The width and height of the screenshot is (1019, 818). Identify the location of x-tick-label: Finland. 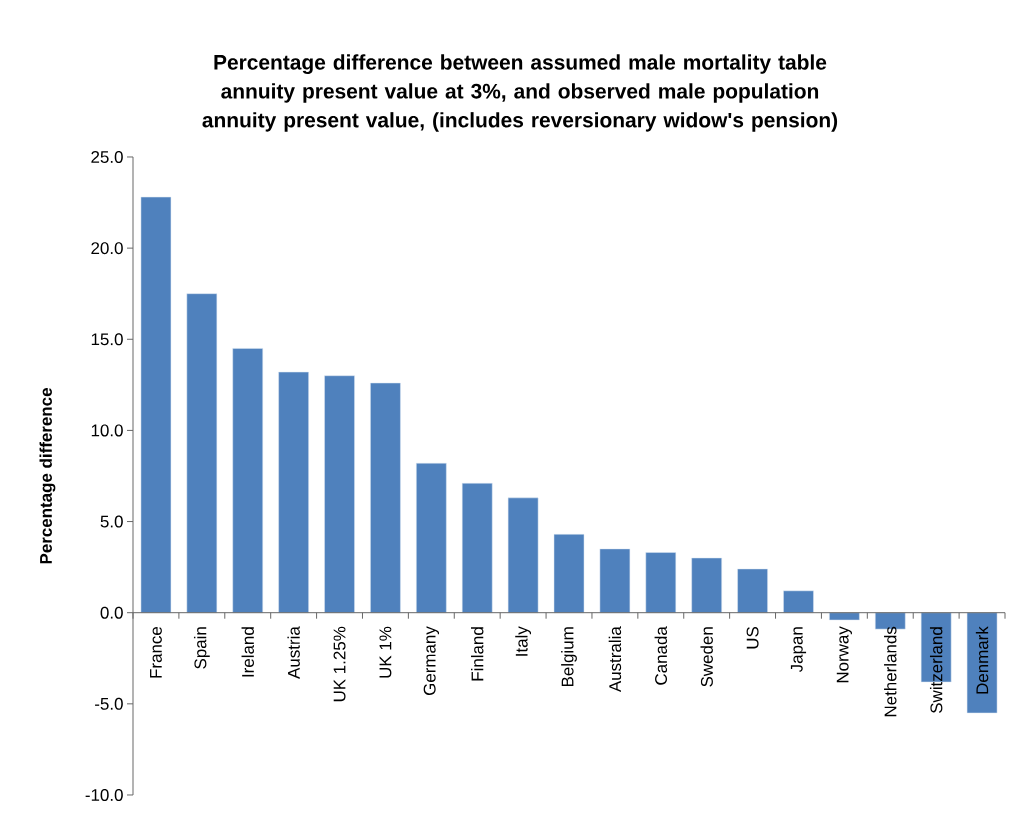
(477, 654).